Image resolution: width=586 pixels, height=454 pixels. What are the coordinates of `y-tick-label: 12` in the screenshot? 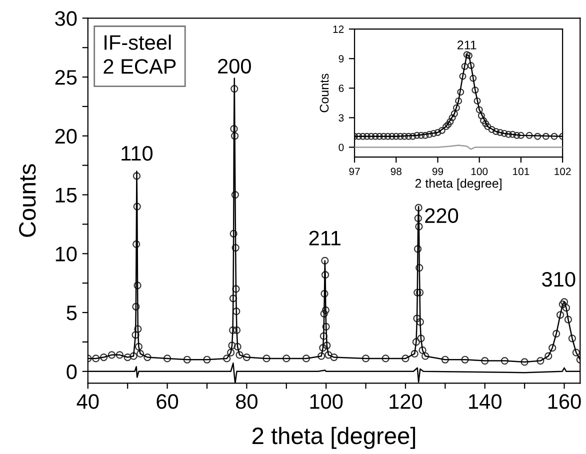 It's located at (338, 29).